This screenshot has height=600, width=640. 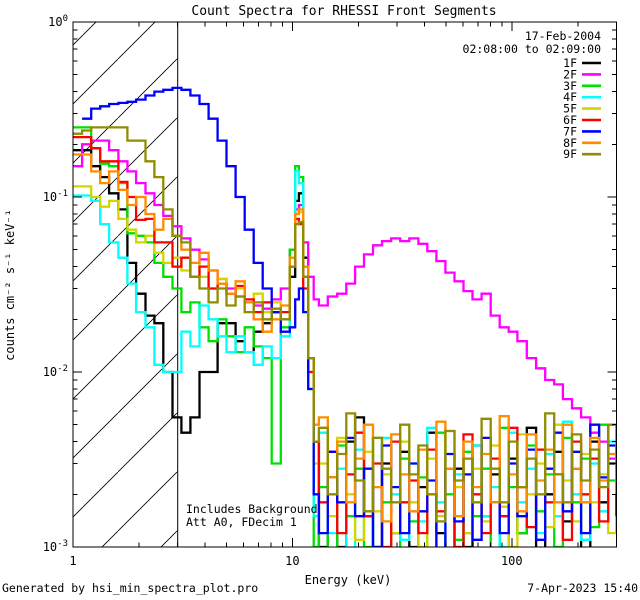 I want to click on y-axis-label: counts cm⁻² s⁻¹ keV⁻¹, so click(x=10, y=285).